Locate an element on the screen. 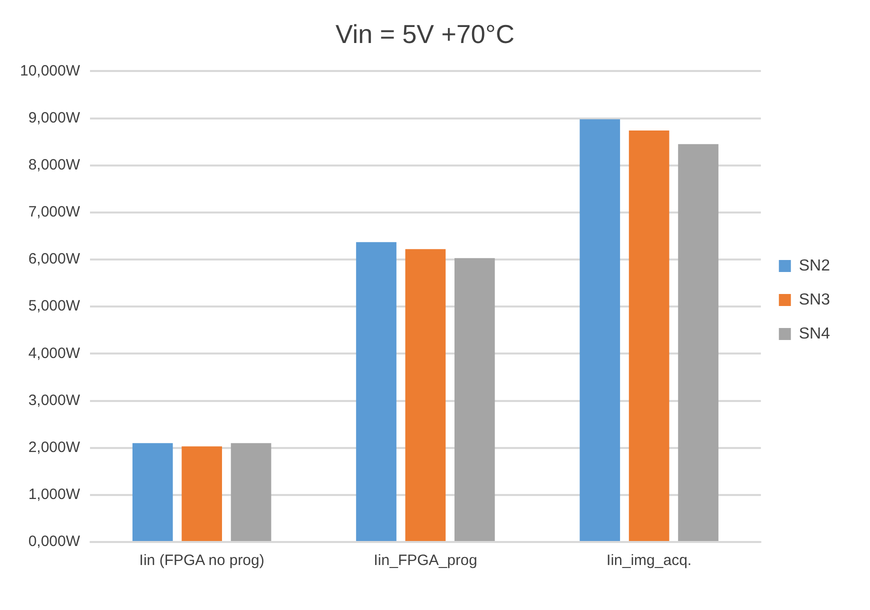 This screenshot has height=610, width=870. x-tick-label: Iin_img_acq. is located at coordinates (649, 561).